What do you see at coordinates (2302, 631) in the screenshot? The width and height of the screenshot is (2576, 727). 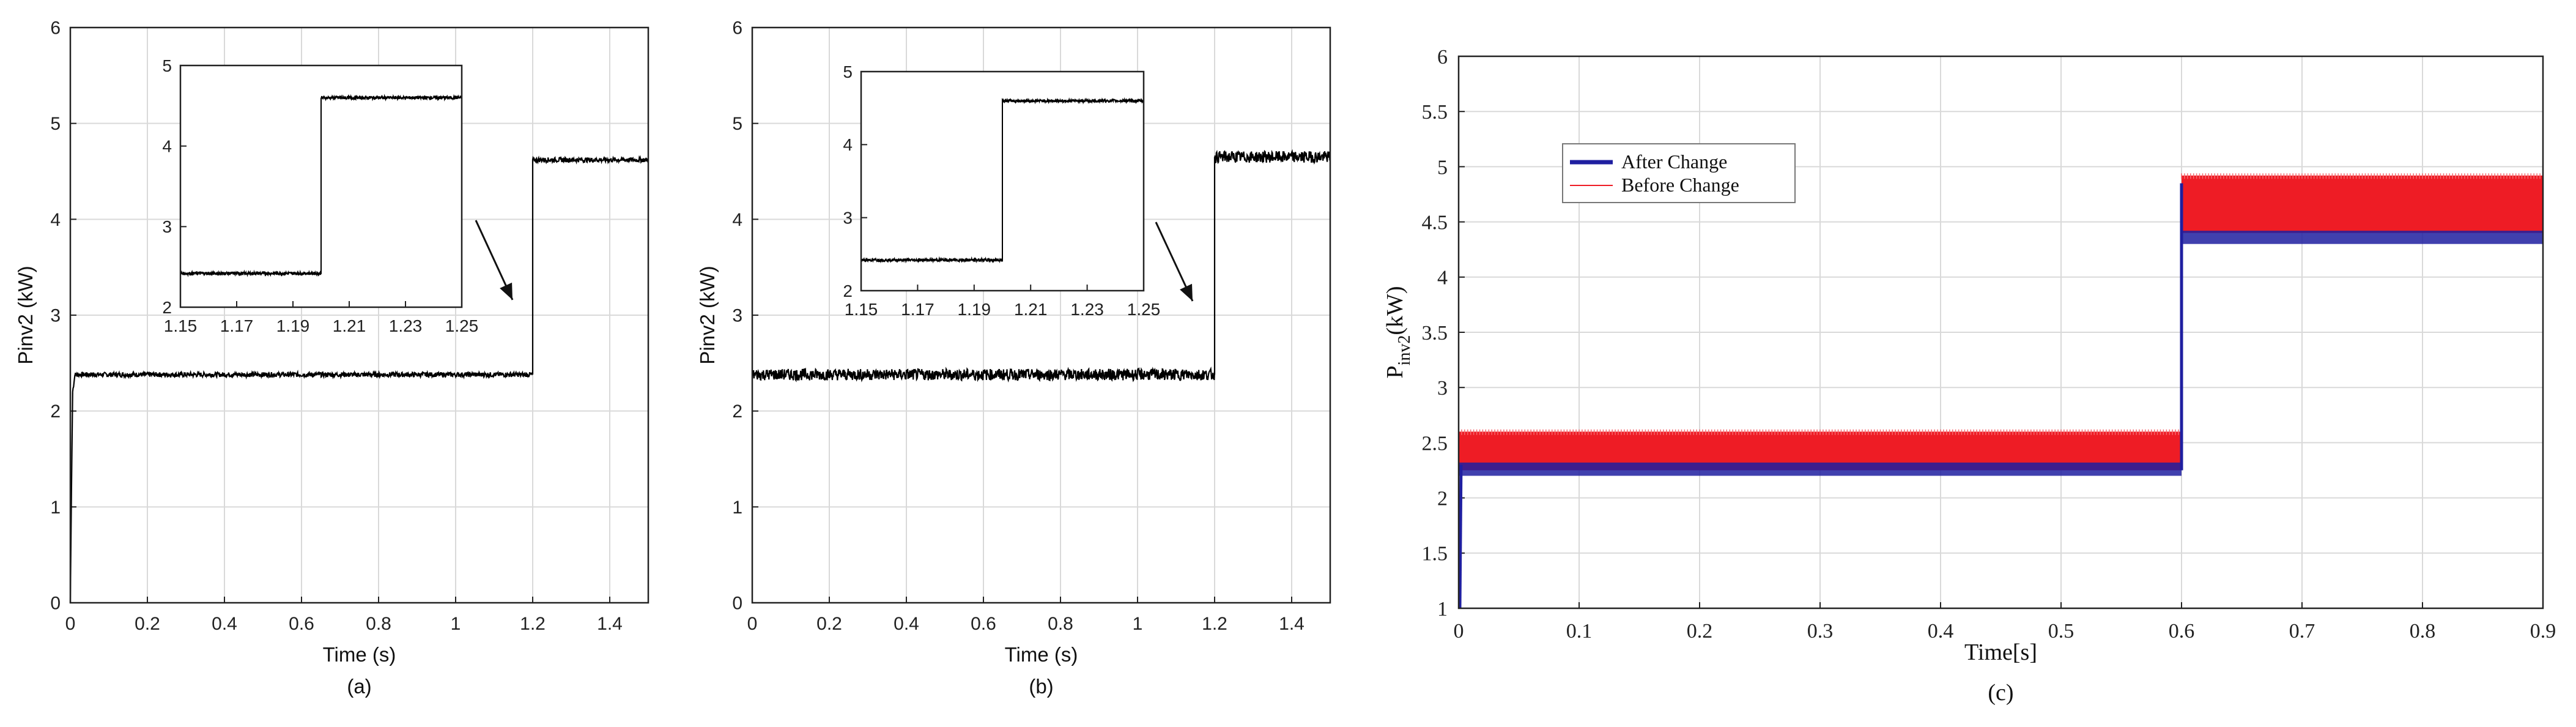 I see `x-tick-label: 0.7` at bounding box center [2302, 631].